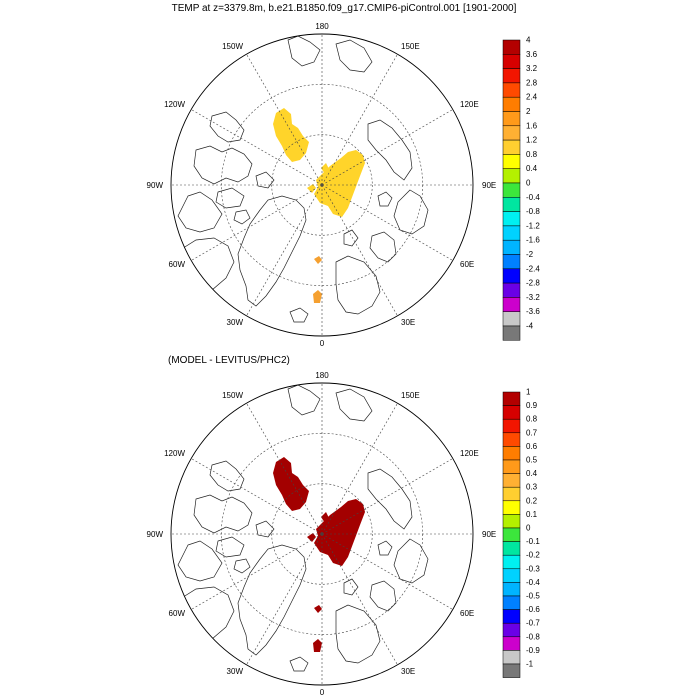  I want to click on colorbar-label: -1, so click(530, 664).